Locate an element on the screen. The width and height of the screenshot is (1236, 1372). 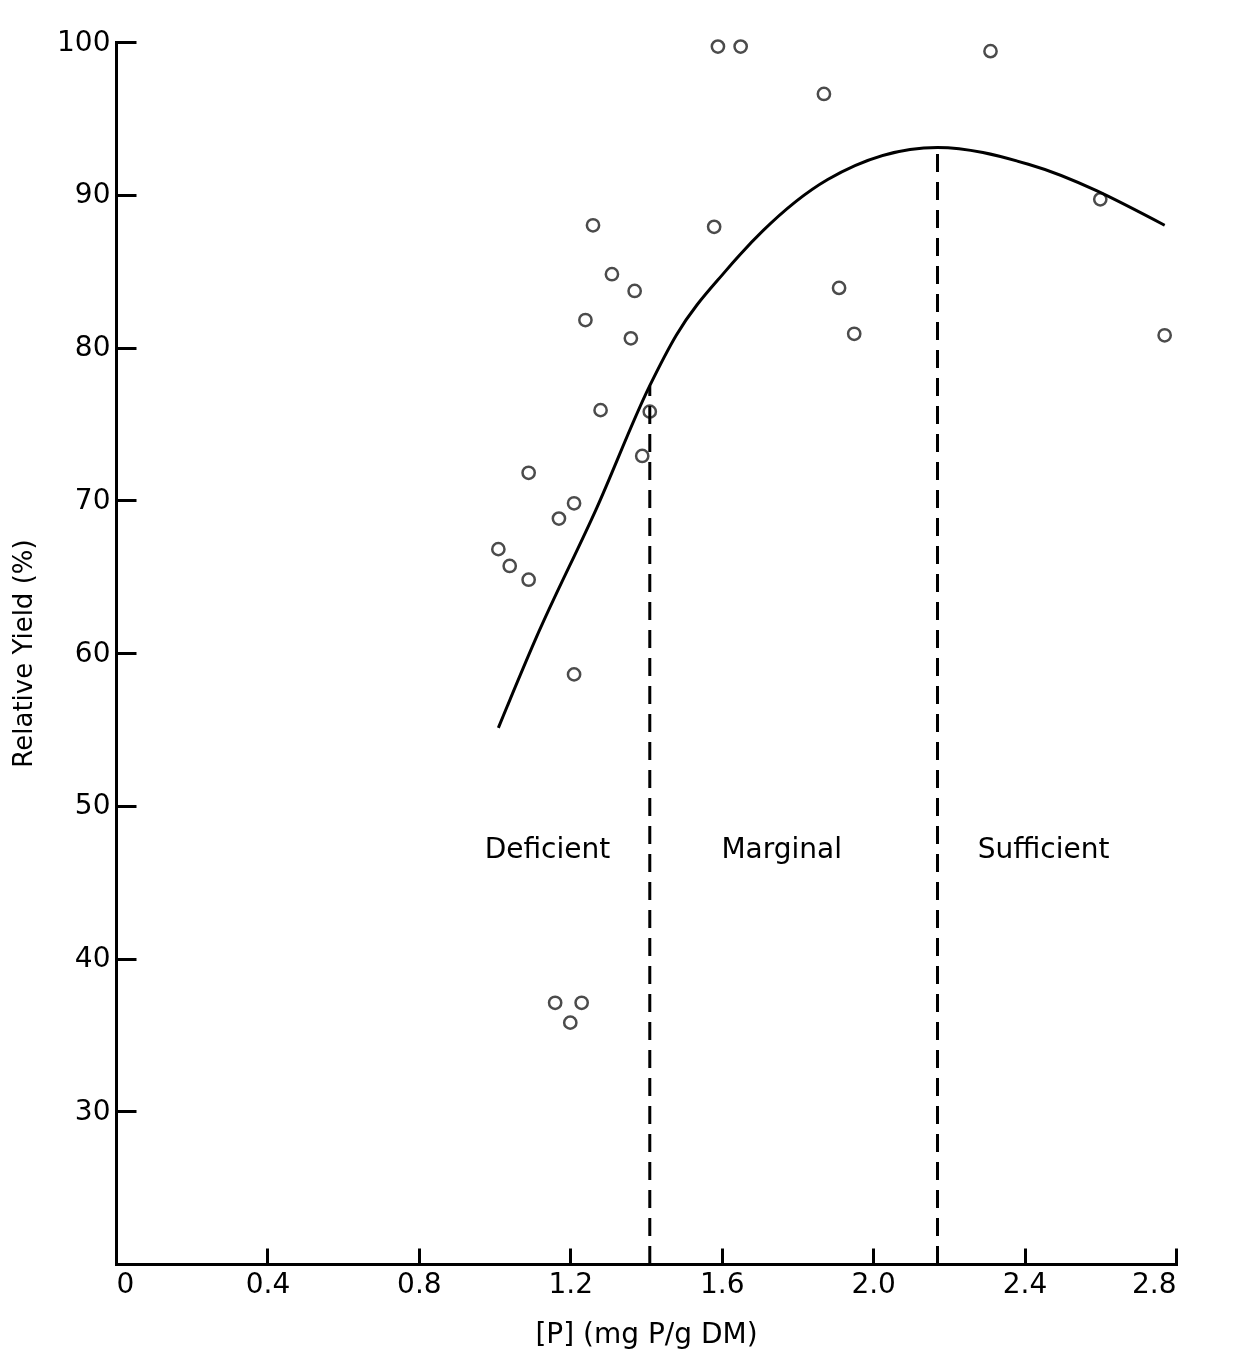
y-axis-title: Relative Yield (%) is located at coordinates (23, 653).